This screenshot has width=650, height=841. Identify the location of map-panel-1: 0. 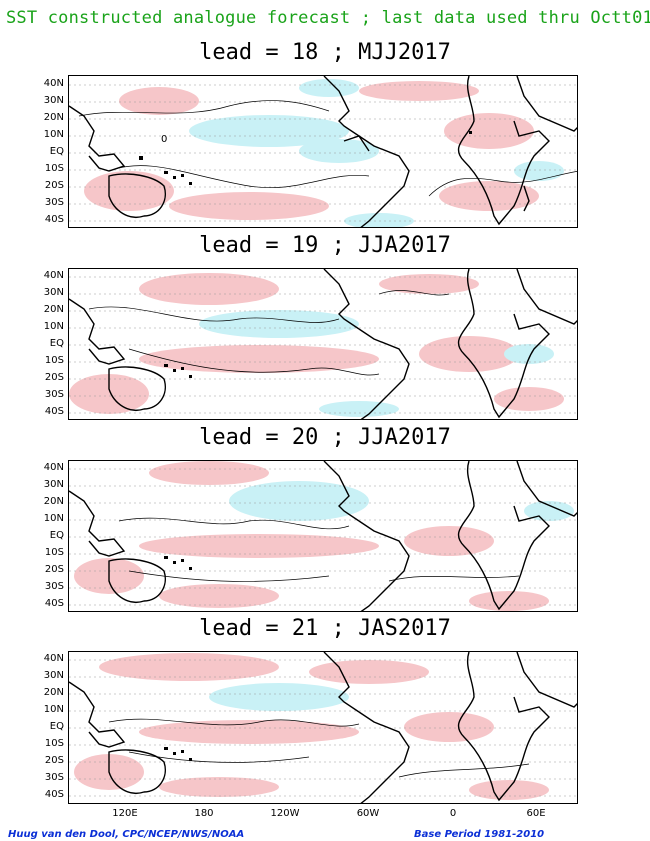
(323, 151).